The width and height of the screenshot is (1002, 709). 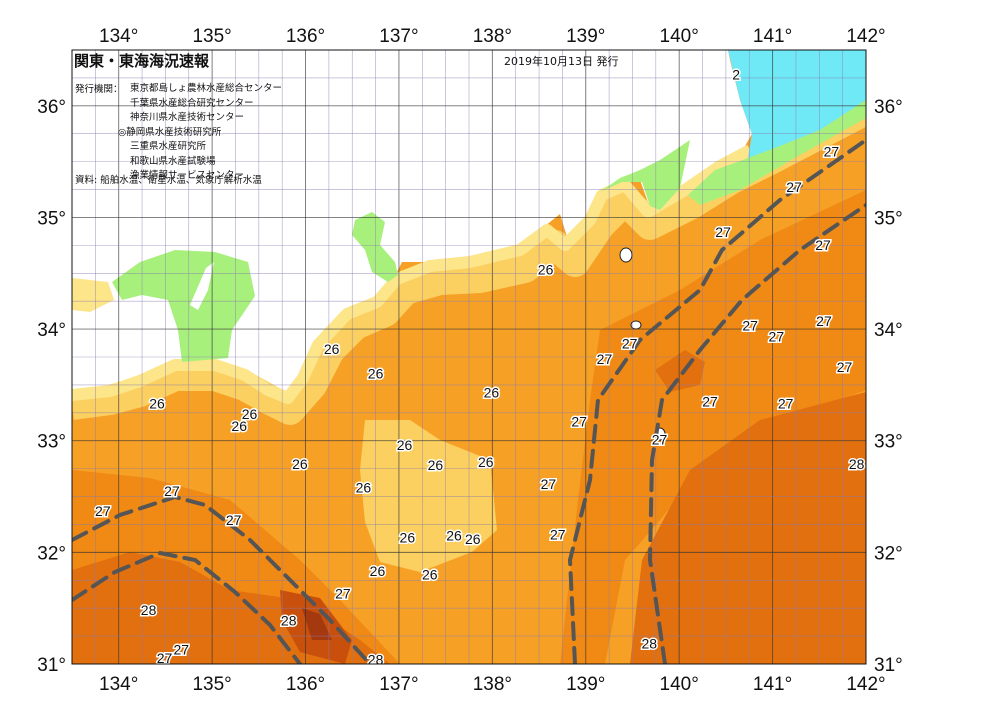 I want to click on issuer: 千葉県水産総合研究センター, so click(x=192, y=103).